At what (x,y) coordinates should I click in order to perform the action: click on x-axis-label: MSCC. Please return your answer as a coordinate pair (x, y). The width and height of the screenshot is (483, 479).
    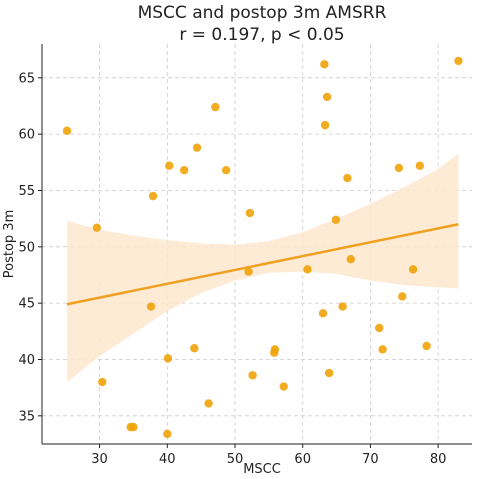
    Looking at the image, I should click on (262, 469).